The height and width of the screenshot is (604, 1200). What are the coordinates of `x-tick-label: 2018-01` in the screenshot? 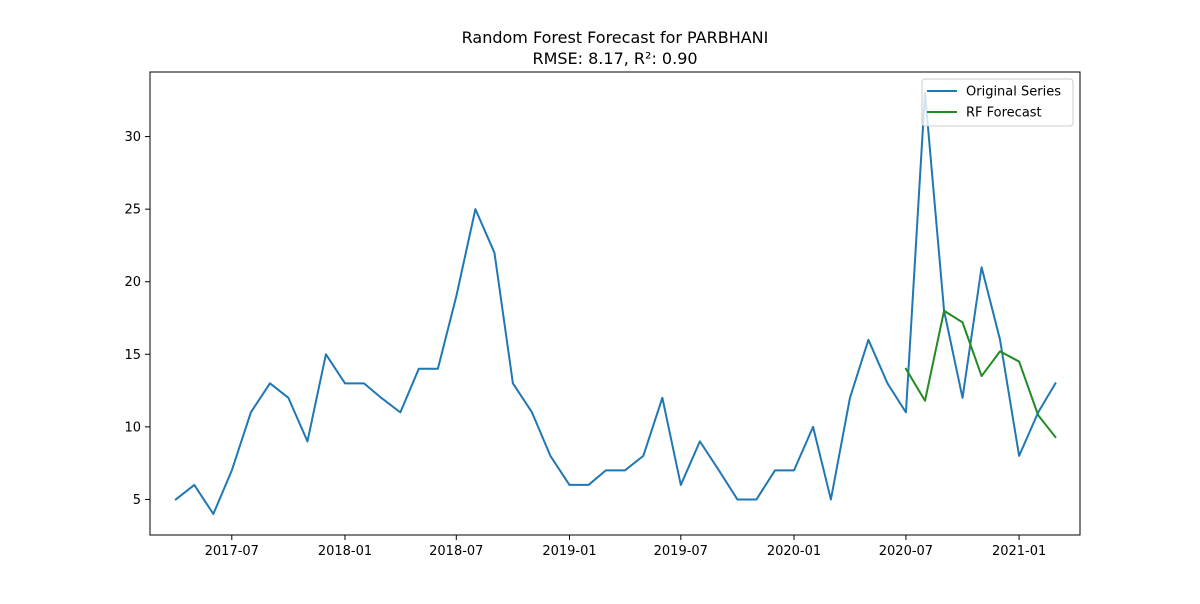 It's located at (345, 551).